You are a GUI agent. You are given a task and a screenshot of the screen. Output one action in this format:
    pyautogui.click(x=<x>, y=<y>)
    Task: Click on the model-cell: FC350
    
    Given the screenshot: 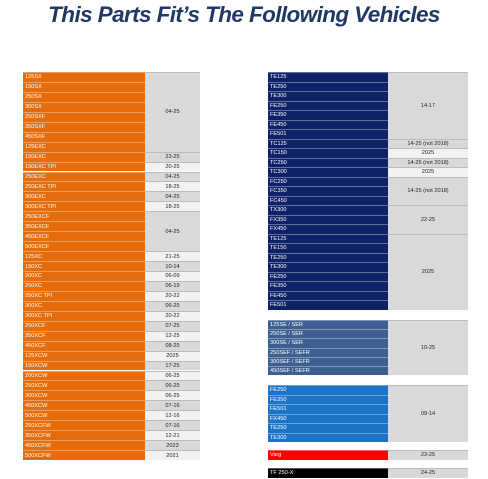 What is the action you would take?
    pyautogui.click(x=328, y=191)
    